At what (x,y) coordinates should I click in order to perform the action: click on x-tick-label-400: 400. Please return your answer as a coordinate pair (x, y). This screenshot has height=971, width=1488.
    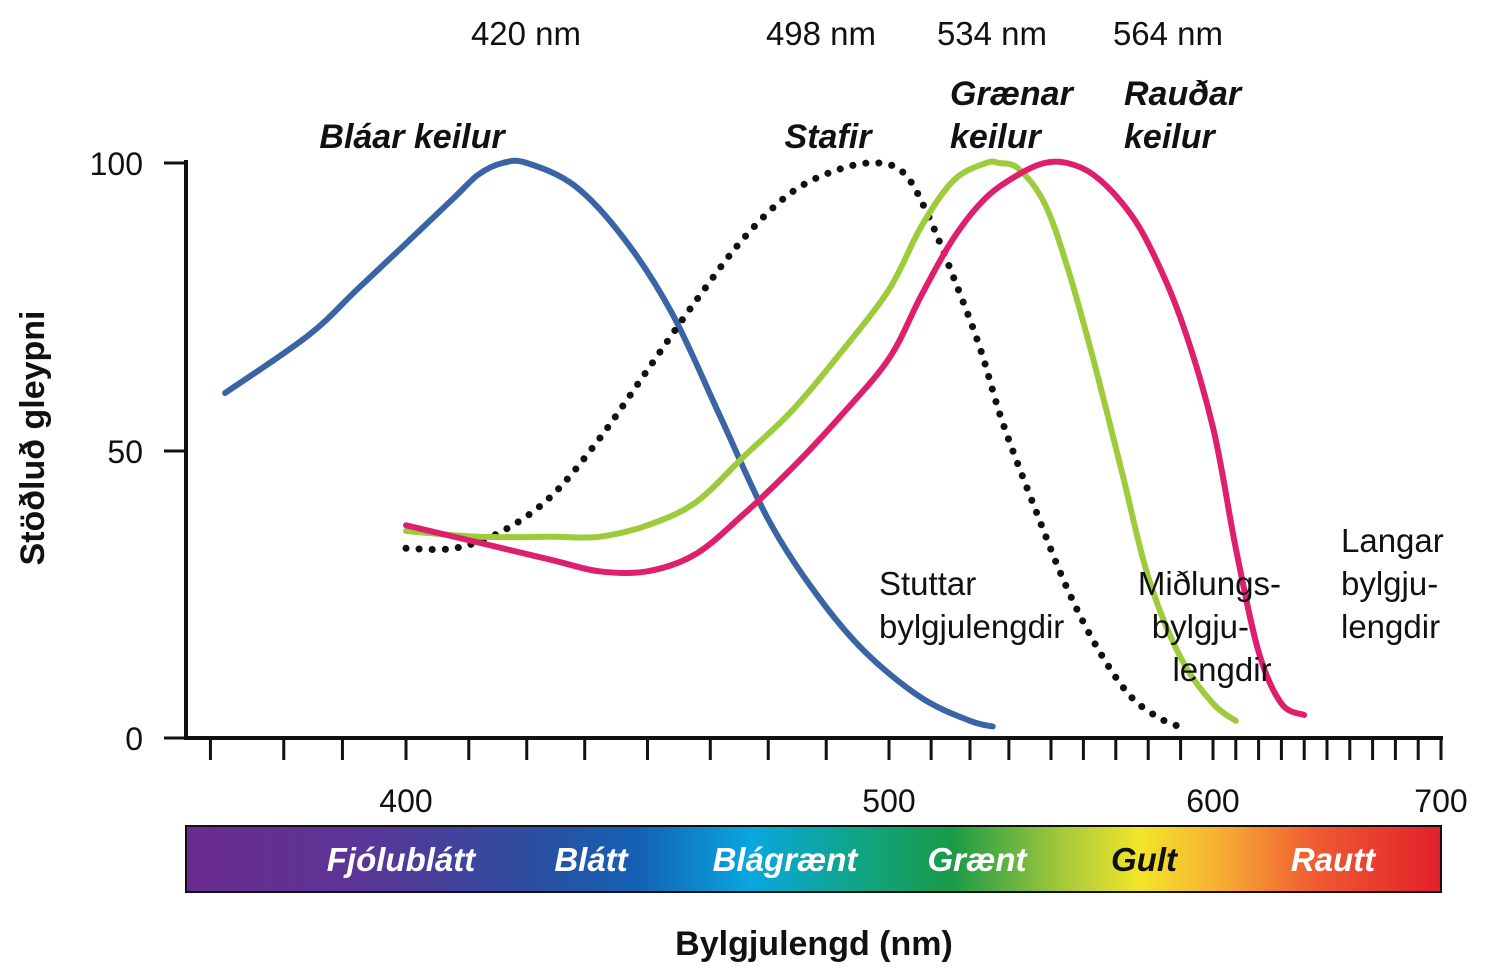
    Looking at the image, I should click on (405, 801).